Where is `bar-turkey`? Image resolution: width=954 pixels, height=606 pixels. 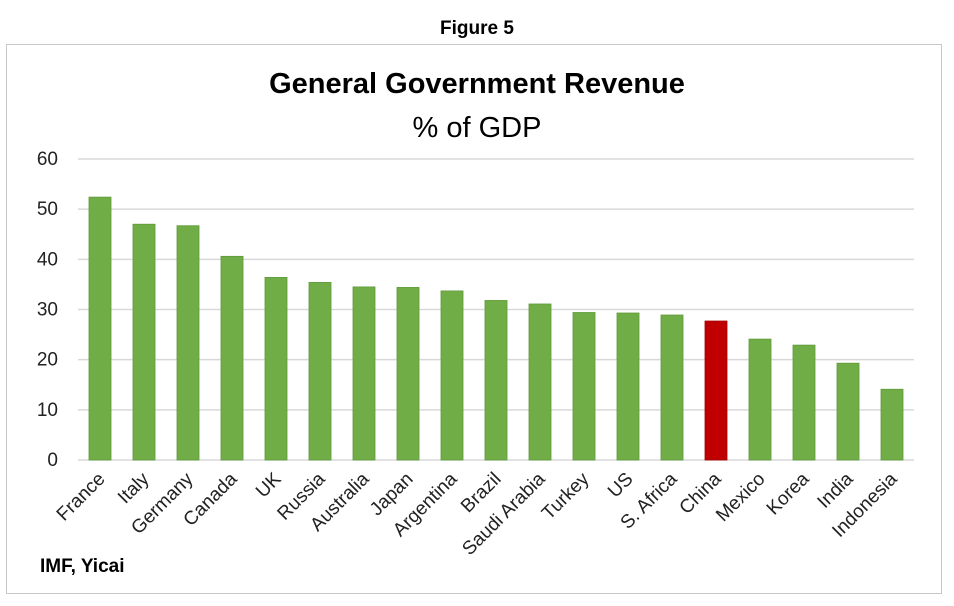 bar-turkey is located at coordinates (584, 386).